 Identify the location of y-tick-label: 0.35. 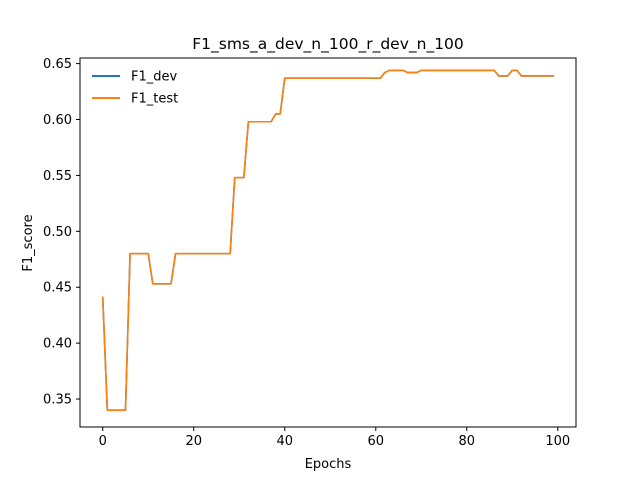
(57, 400).